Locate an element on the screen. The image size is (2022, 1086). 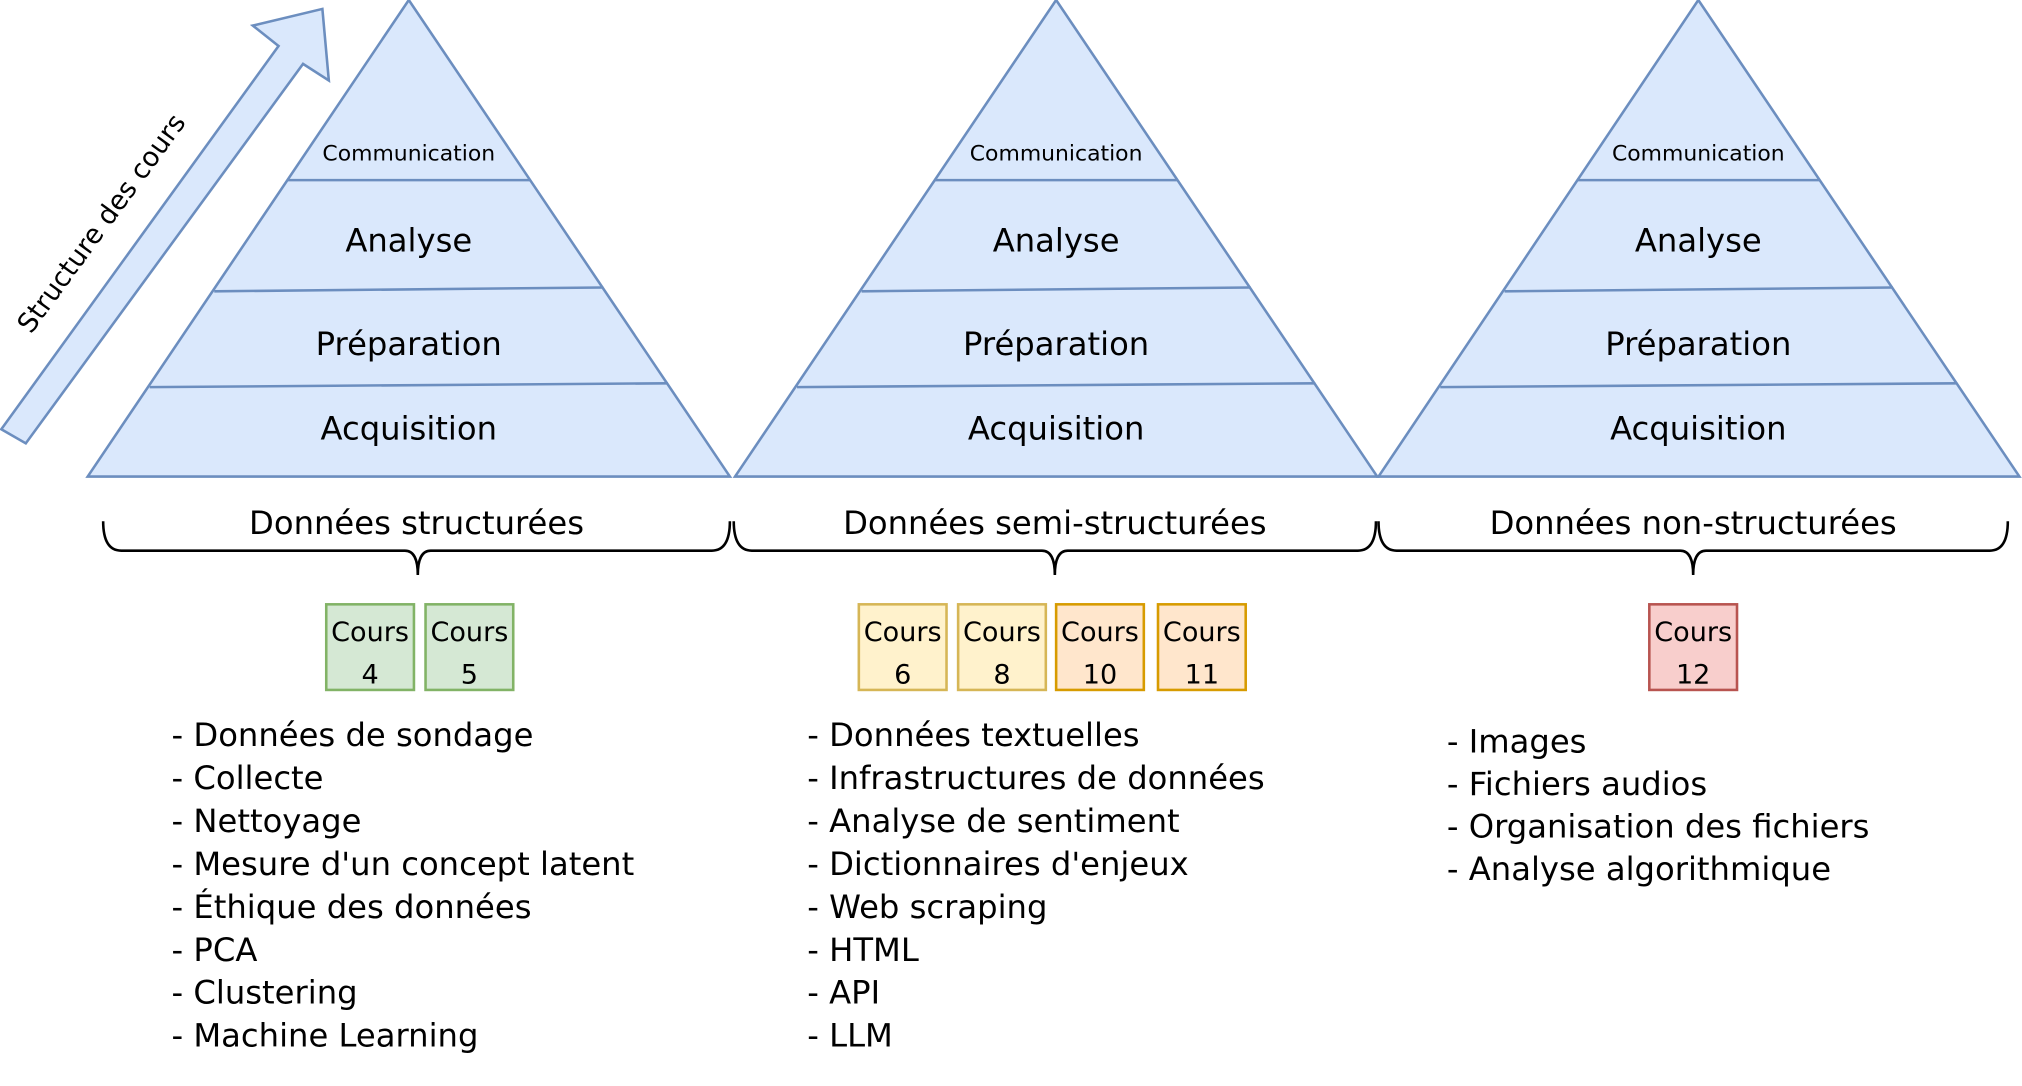
topic-item: - API is located at coordinates (843, 993).